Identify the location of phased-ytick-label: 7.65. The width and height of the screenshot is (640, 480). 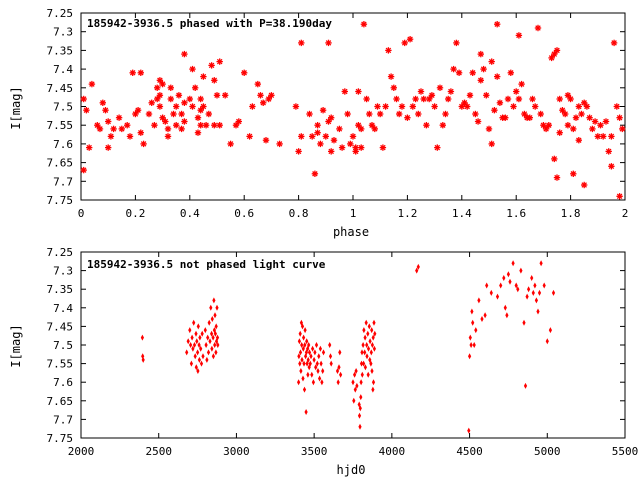
(60, 163).